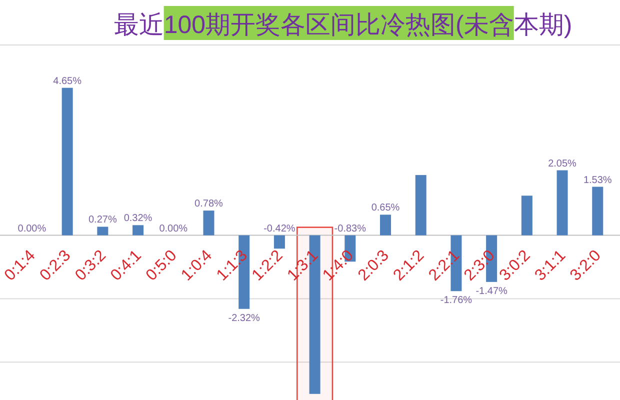 This screenshot has width=620, height=400. I want to click on data-label: -1.47%, so click(492, 291).